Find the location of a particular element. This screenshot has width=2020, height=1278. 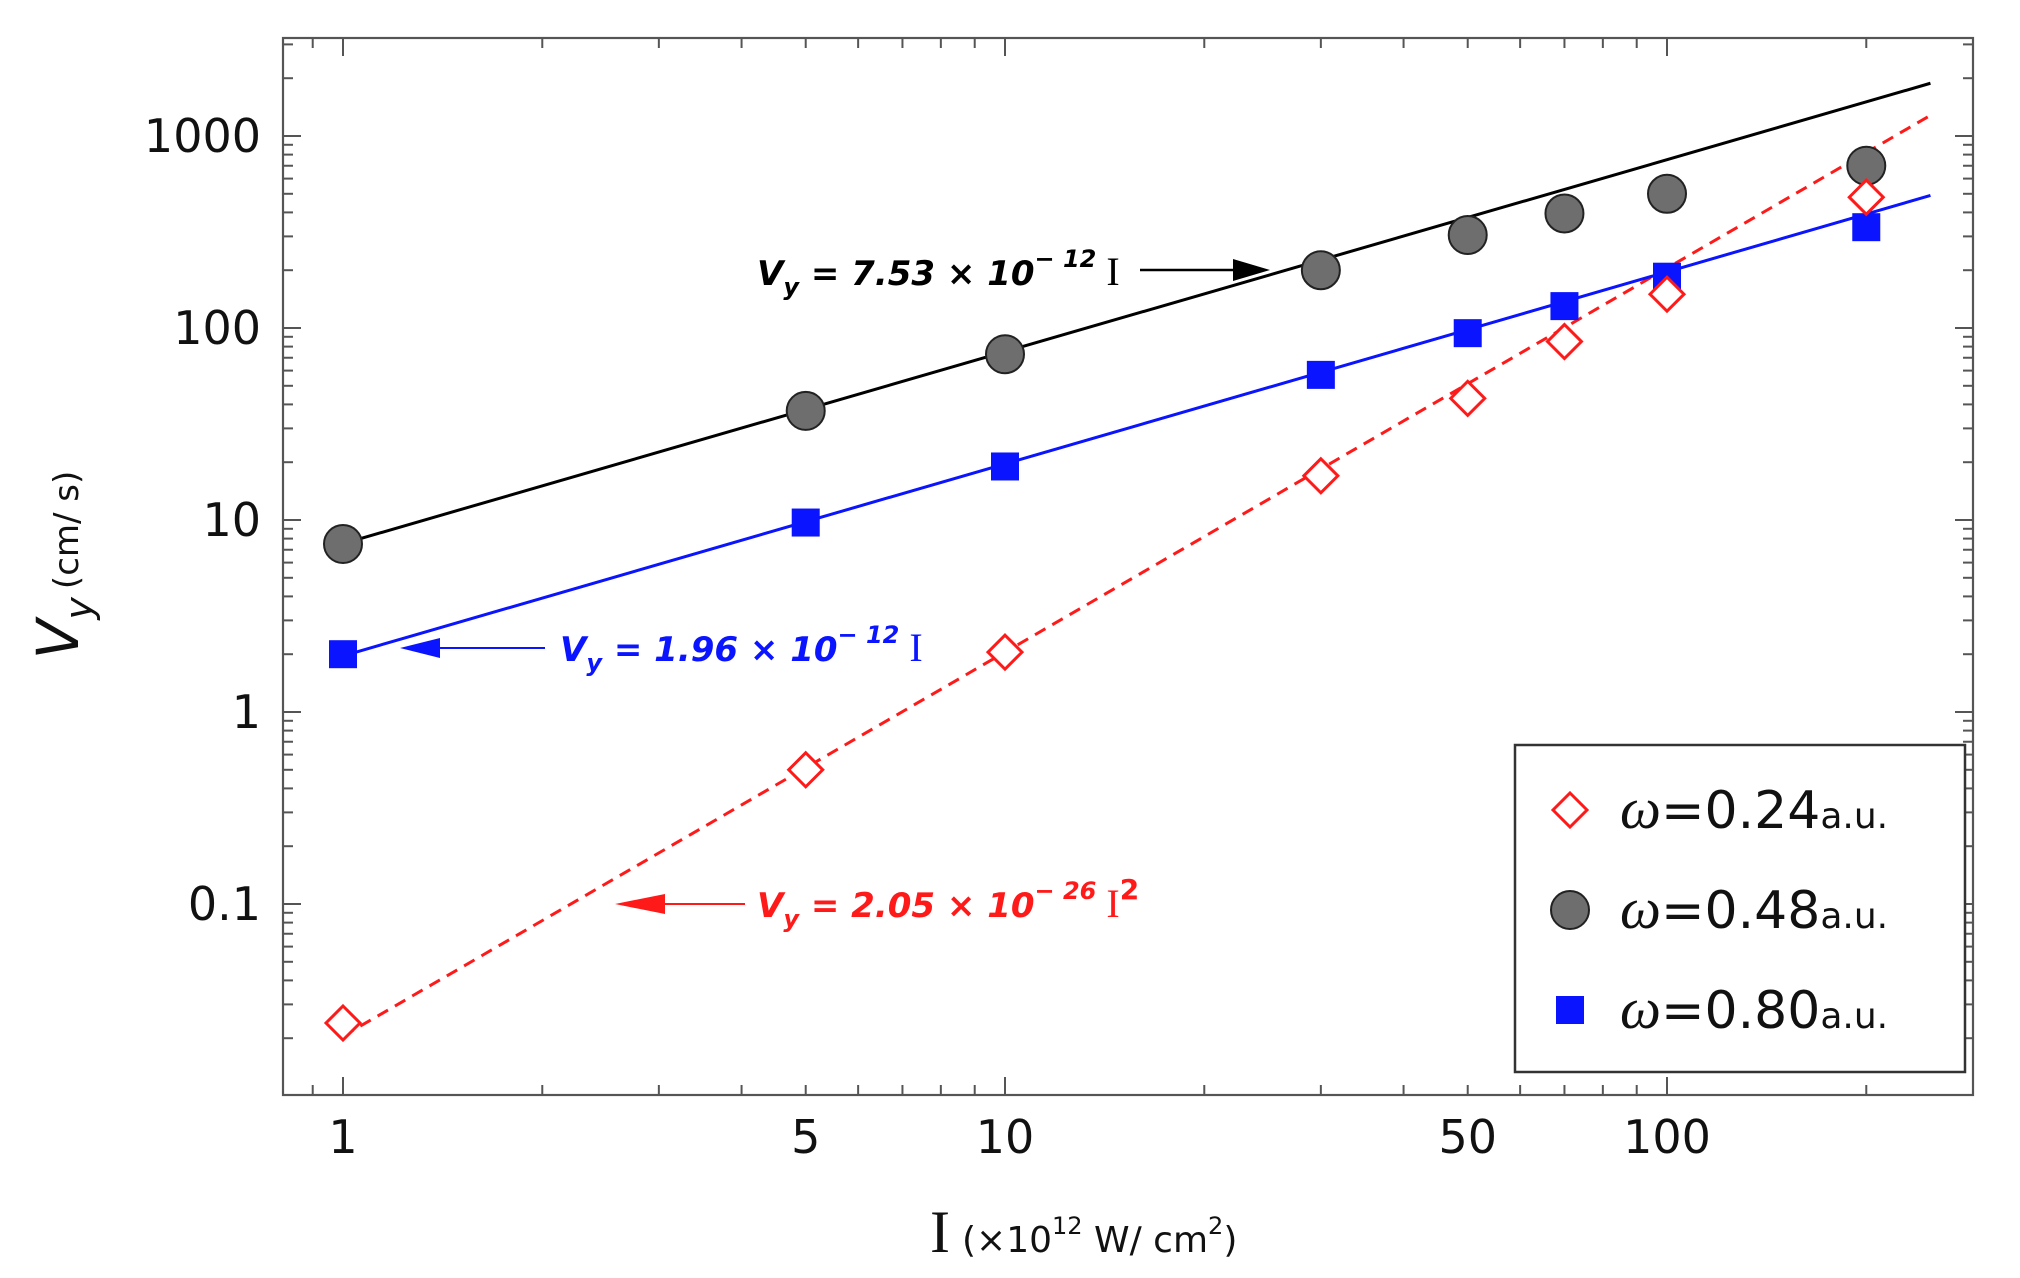

annotation-blue: Vy = 1.96 × 10− 12 I is located at coordinates (741, 649).